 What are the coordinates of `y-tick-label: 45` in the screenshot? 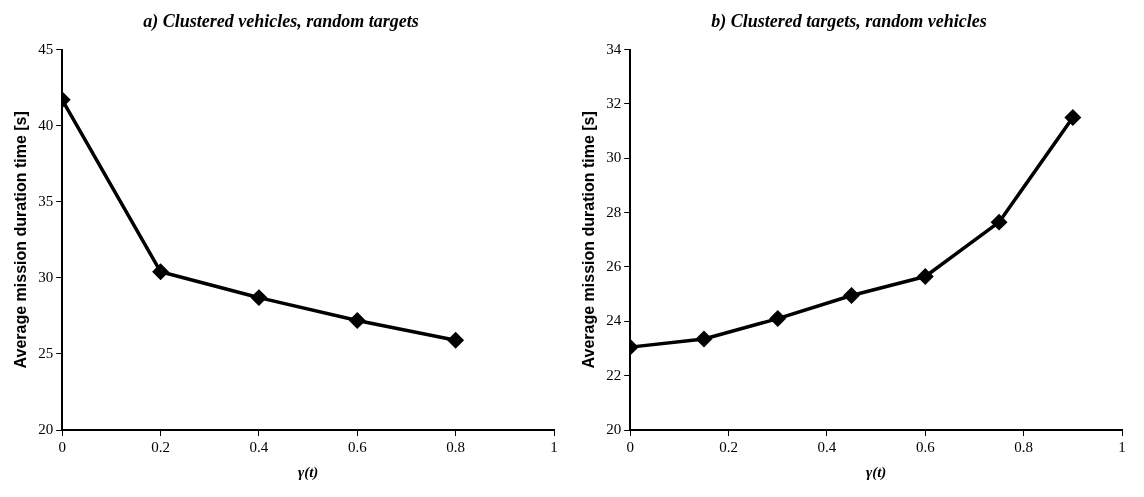 It's located at (46, 48).